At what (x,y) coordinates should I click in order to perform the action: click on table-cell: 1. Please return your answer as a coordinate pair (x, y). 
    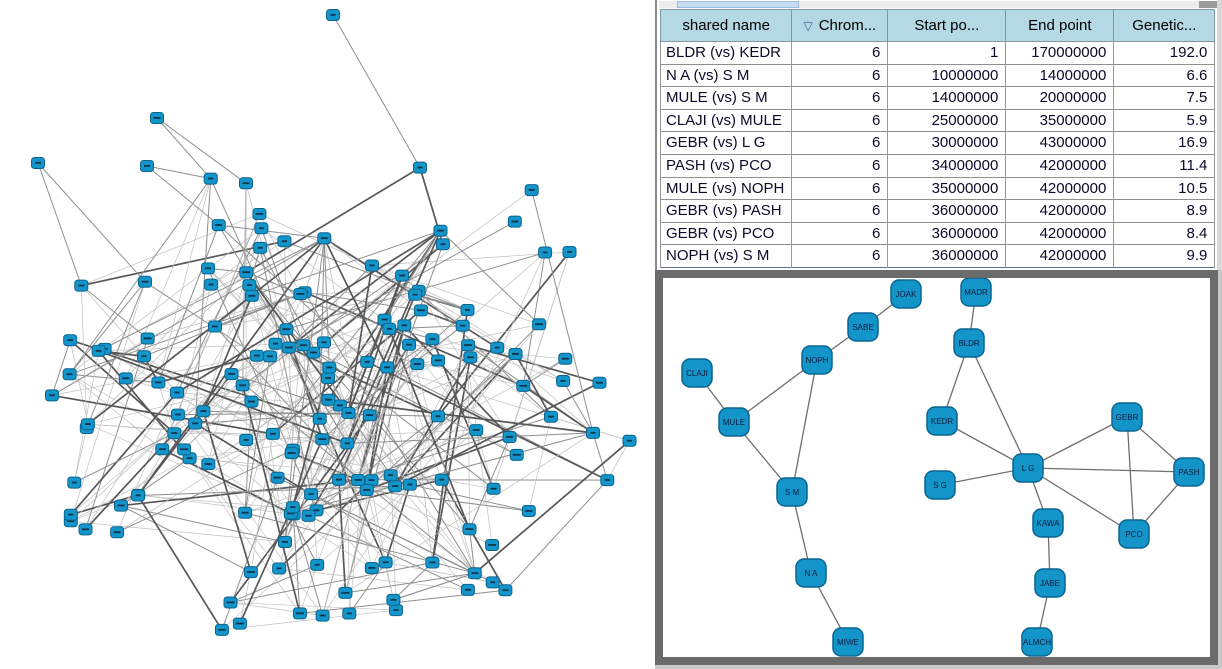
    Looking at the image, I should click on (947, 53).